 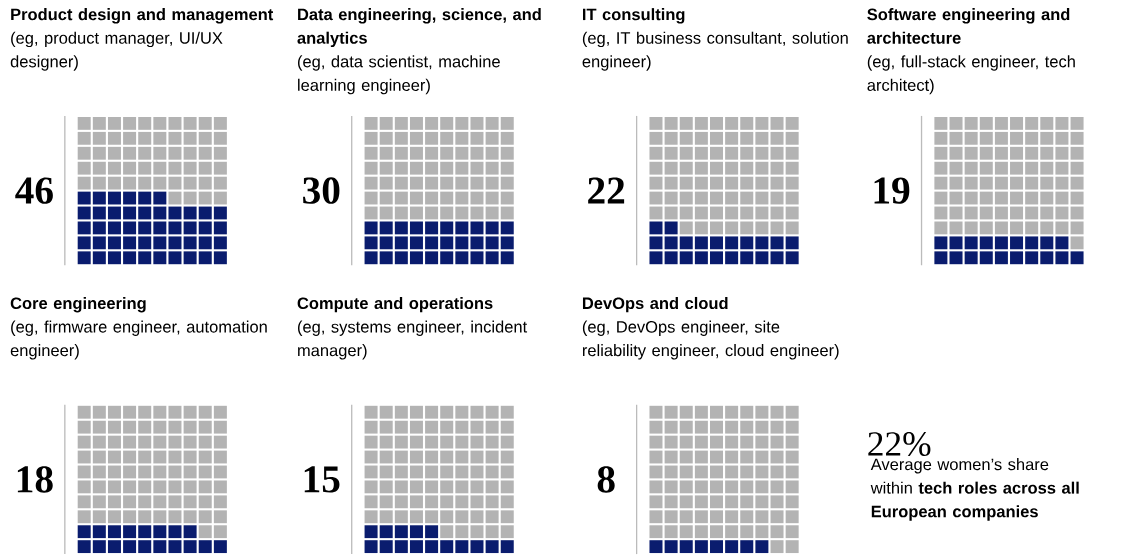 I want to click on data-label: 15, so click(x=322, y=479).